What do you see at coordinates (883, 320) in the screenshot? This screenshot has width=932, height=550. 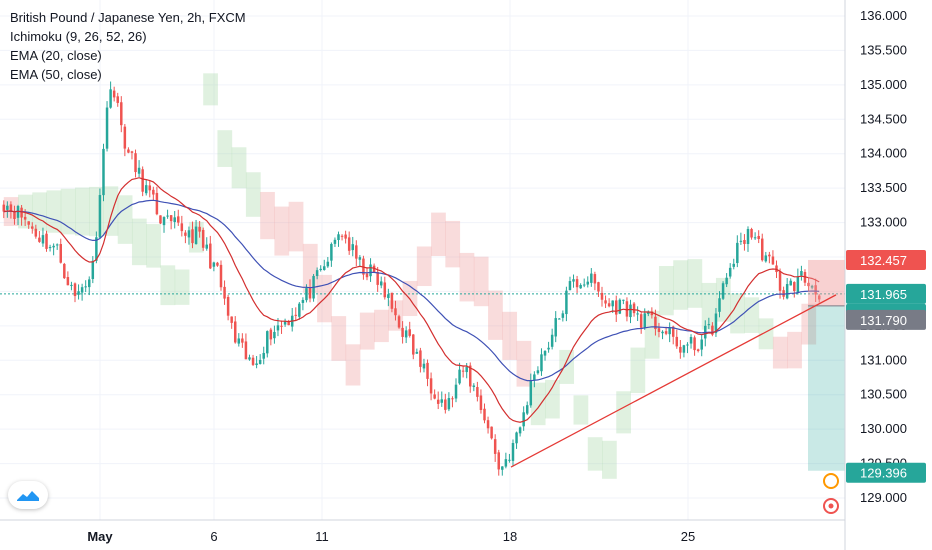 I see `entry-level-tag: 131.790` at bounding box center [883, 320].